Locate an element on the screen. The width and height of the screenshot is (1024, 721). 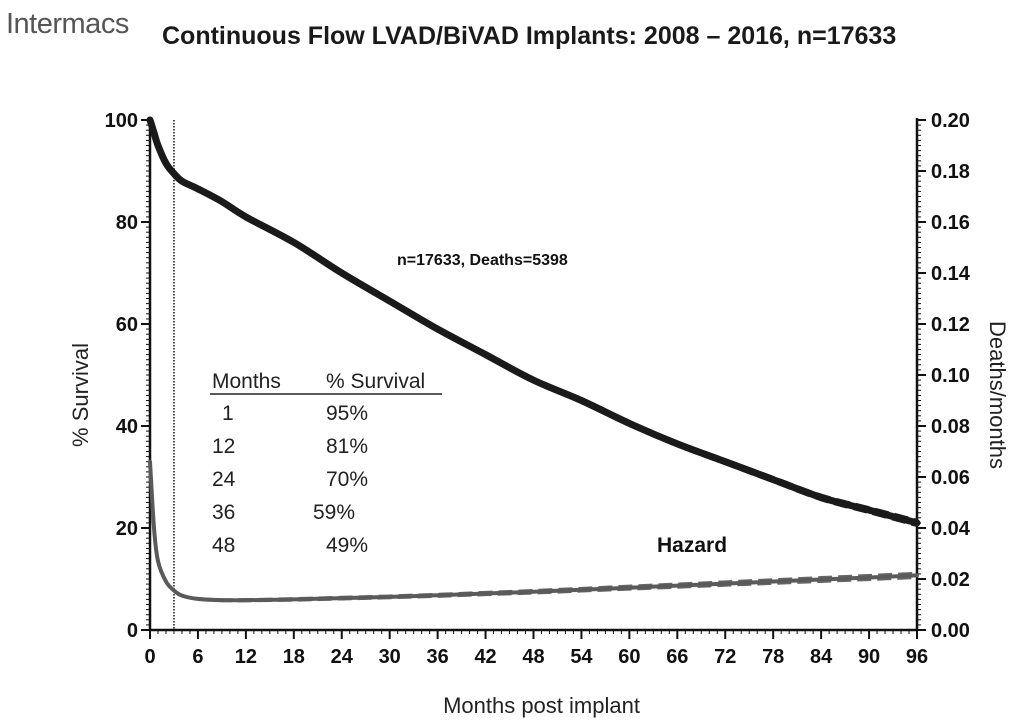
table-cell-month: 24 is located at coordinates (224, 479).